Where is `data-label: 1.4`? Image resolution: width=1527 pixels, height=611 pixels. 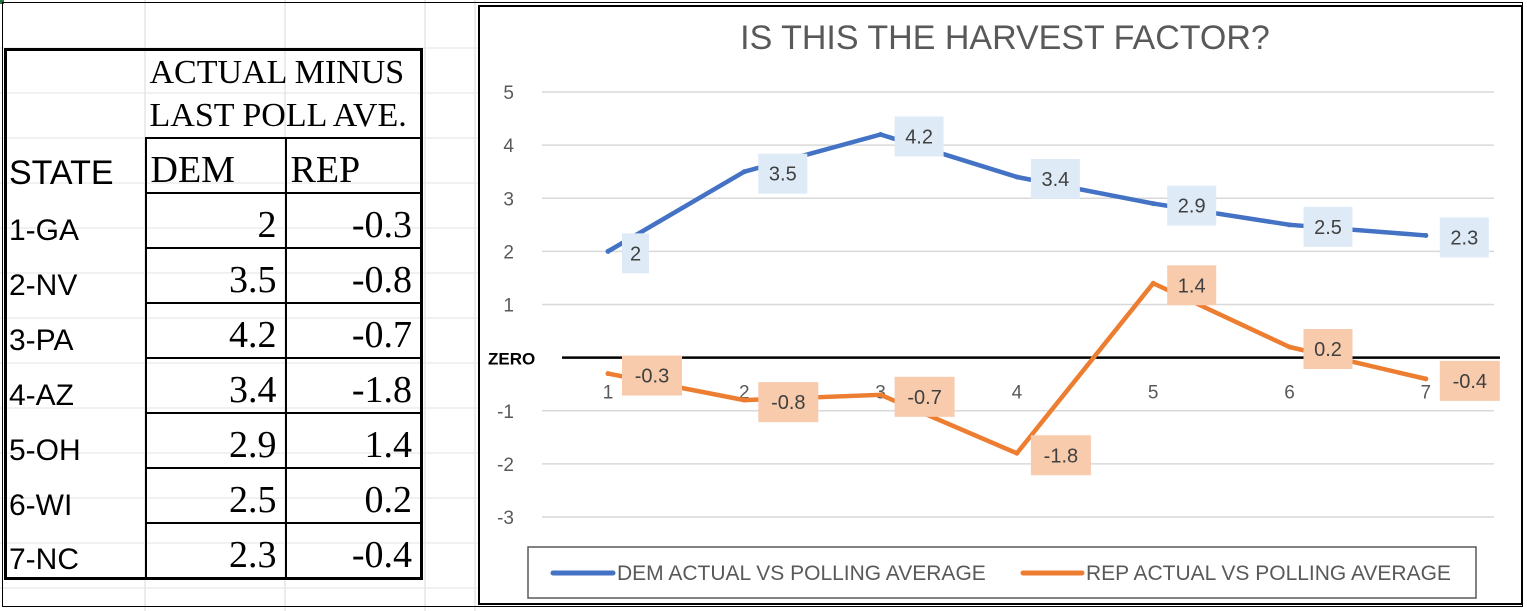
data-label: 1.4 is located at coordinates (1192, 286).